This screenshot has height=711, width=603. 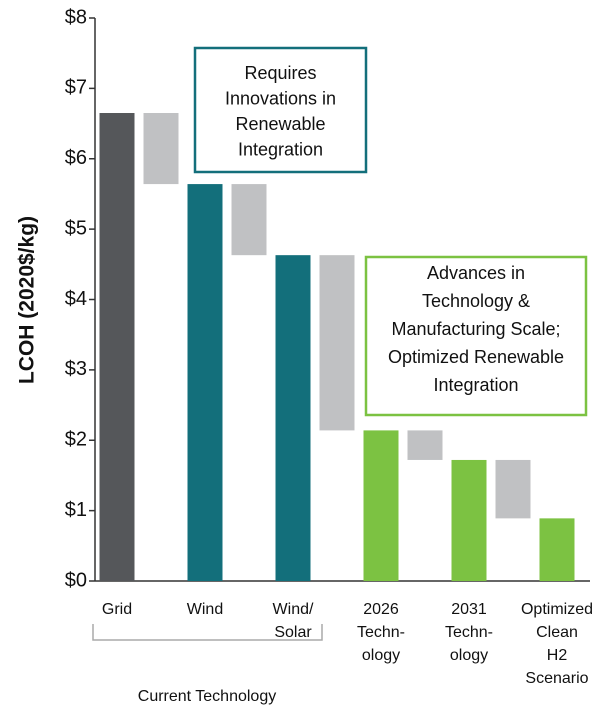 I want to click on annotation-line: Requires, so click(x=280, y=73).